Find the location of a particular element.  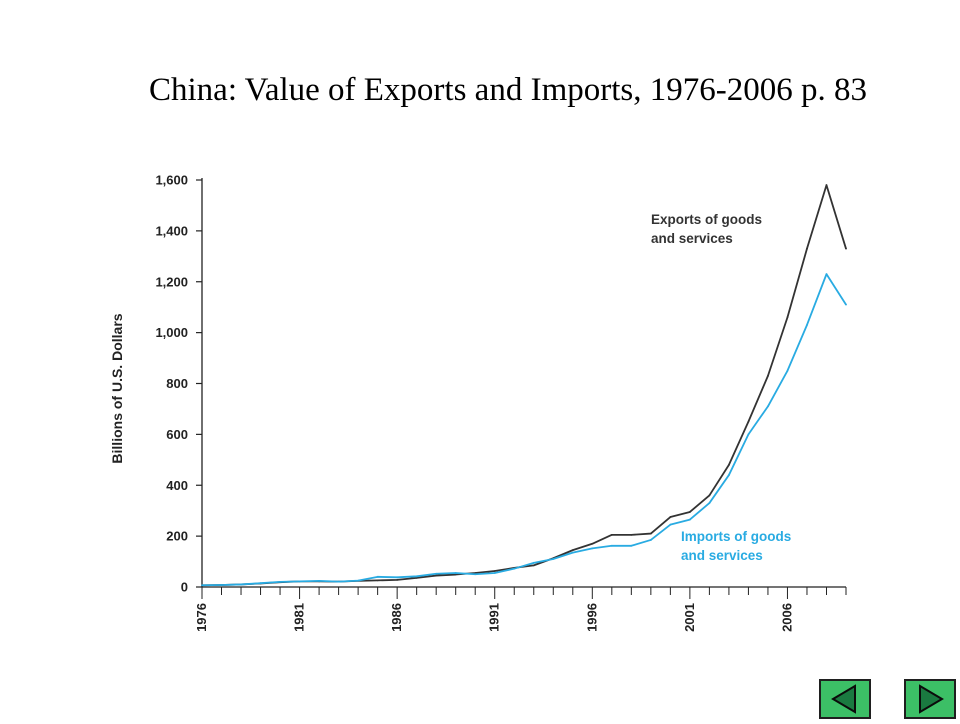

x-tick-label: 1981 is located at coordinates (299, 617).